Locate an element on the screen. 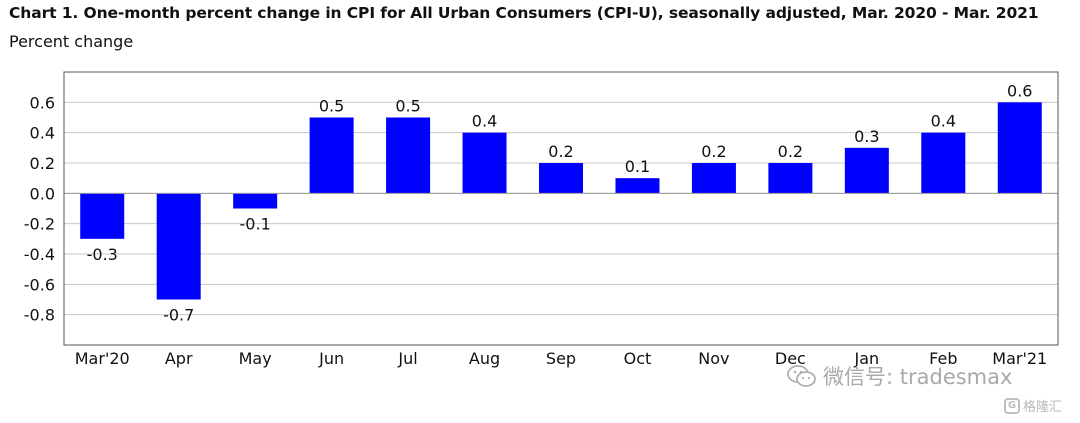  y-tick-labels: -0.8 -0.6 -0.4 -0.2 0.0 0.2 0.4 0.6 is located at coordinates (39, 208).